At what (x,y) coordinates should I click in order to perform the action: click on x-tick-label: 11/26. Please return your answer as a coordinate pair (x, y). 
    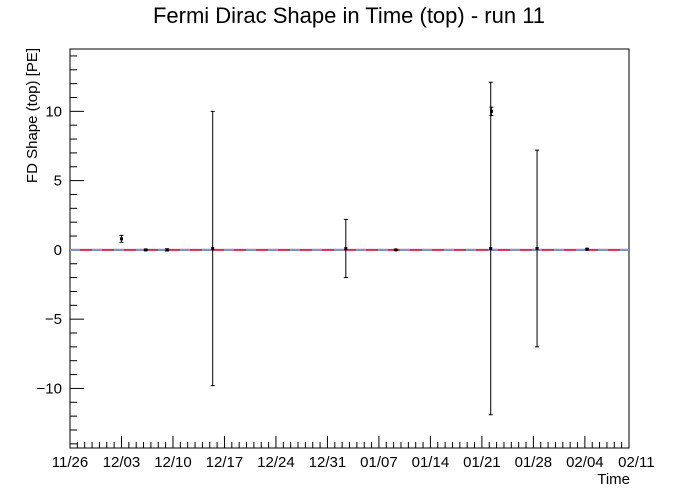
    Looking at the image, I should click on (70, 462).